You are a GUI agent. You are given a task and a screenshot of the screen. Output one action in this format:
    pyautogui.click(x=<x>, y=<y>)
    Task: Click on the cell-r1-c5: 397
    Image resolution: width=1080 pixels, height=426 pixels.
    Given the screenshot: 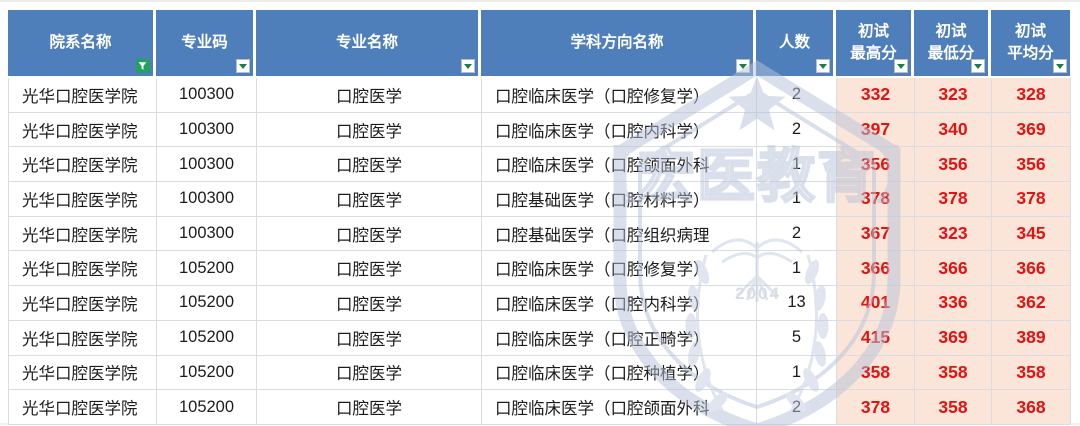 What is the action you would take?
    pyautogui.click(x=876, y=130)
    